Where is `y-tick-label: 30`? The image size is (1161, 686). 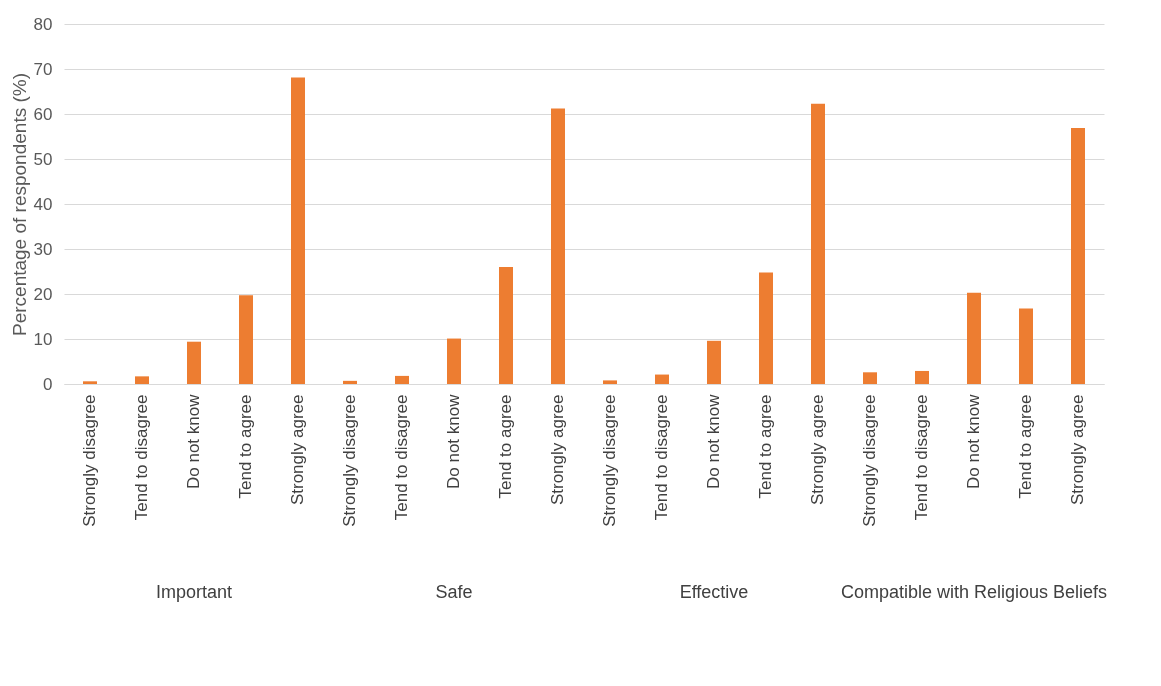 y-tick-label: 30 is located at coordinates (43, 249).